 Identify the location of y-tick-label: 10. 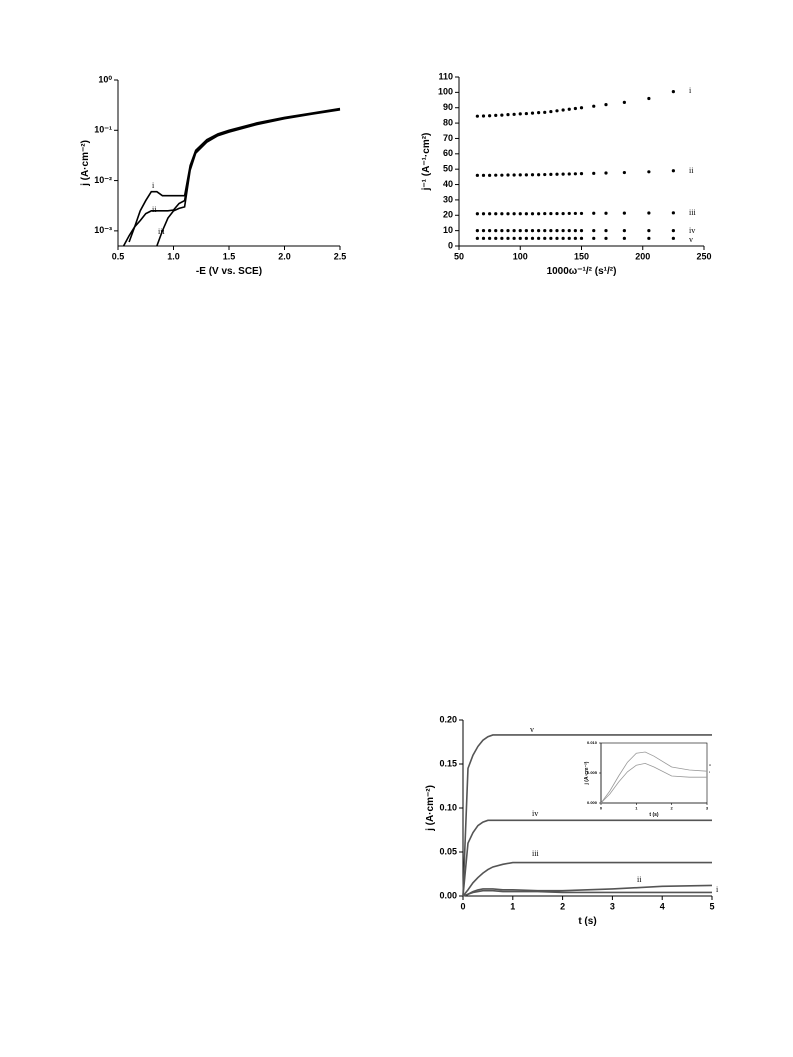
(448, 230).